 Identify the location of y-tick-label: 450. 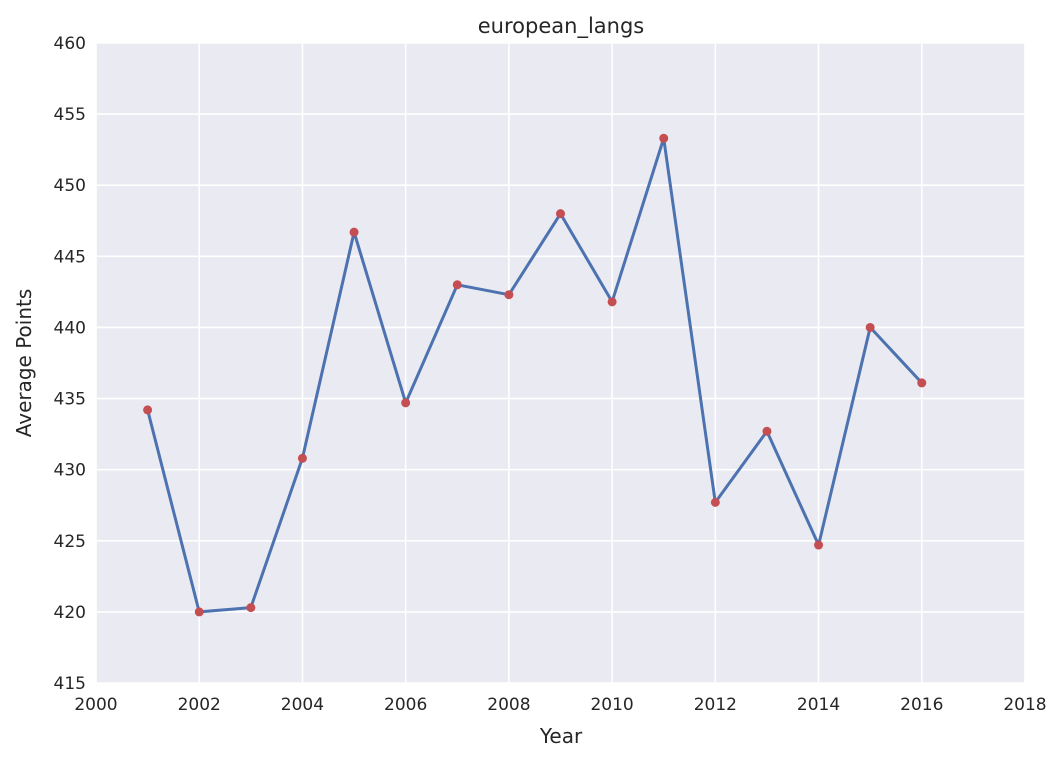
(70, 186).